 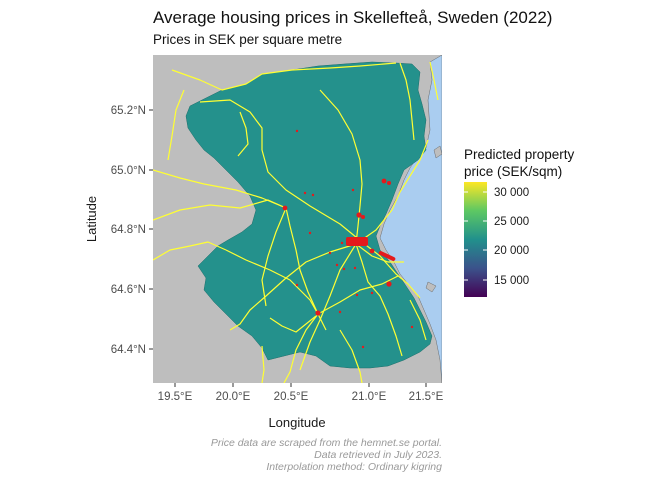 What do you see at coordinates (233, 397) in the screenshot?
I see `x-tick-label: 20.0°E` at bounding box center [233, 397].